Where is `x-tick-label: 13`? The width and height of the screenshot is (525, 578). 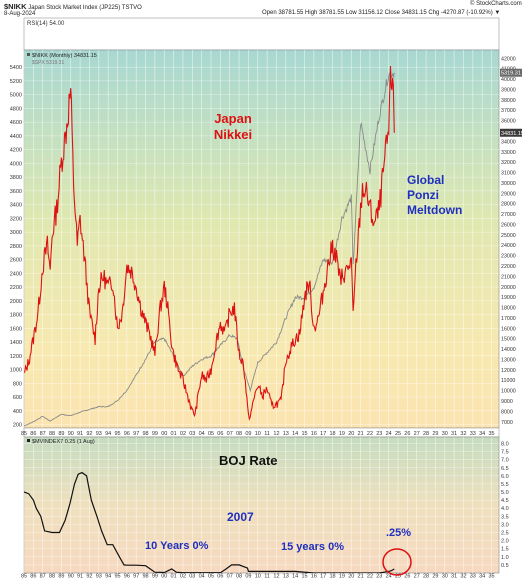
x-tick-label: 13 is located at coordinates (286, 576).